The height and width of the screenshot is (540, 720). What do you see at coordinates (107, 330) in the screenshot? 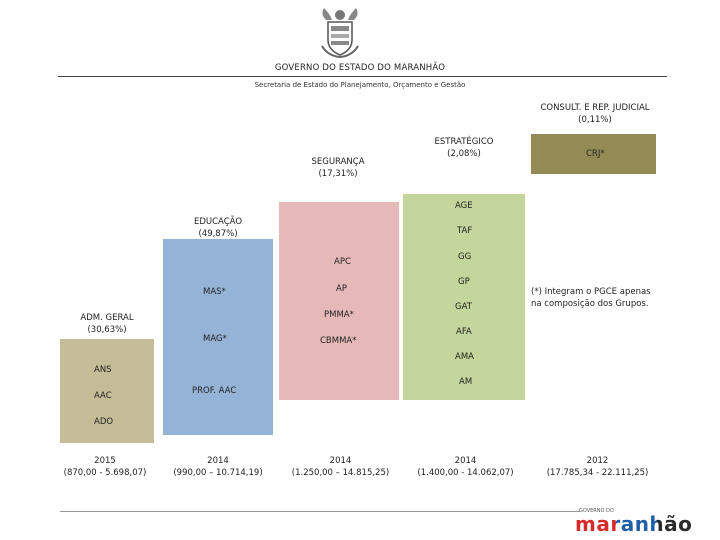
I see `category-share-adm: (30,63%)` at bounding box center [107, 330].